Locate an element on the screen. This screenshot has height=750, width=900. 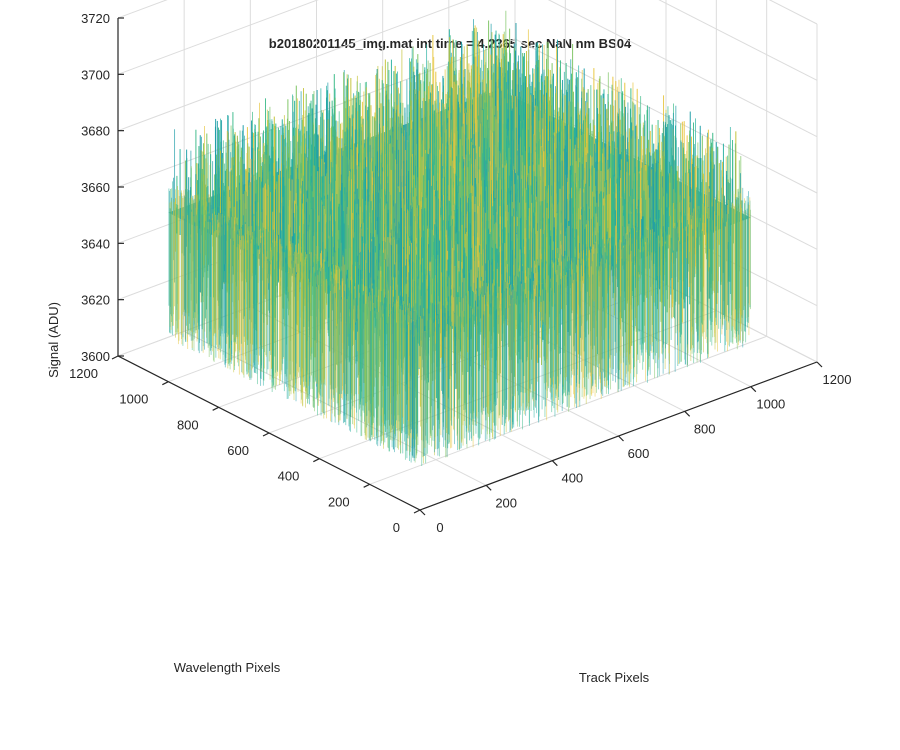
x-tick-label: 1200 is located at coordinates (837, 379).